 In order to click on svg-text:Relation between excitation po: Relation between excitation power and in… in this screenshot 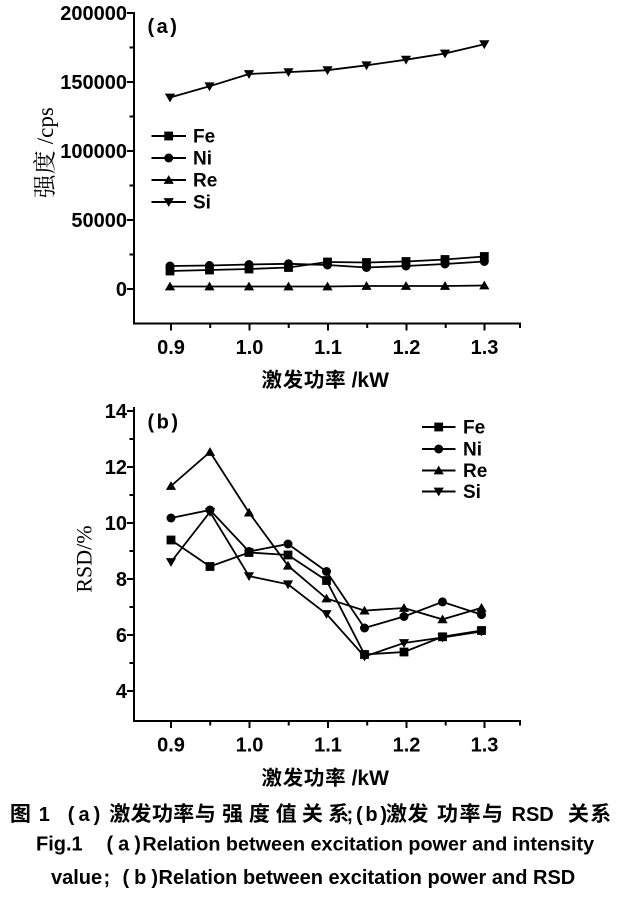, I will do `click(368, 845)`.